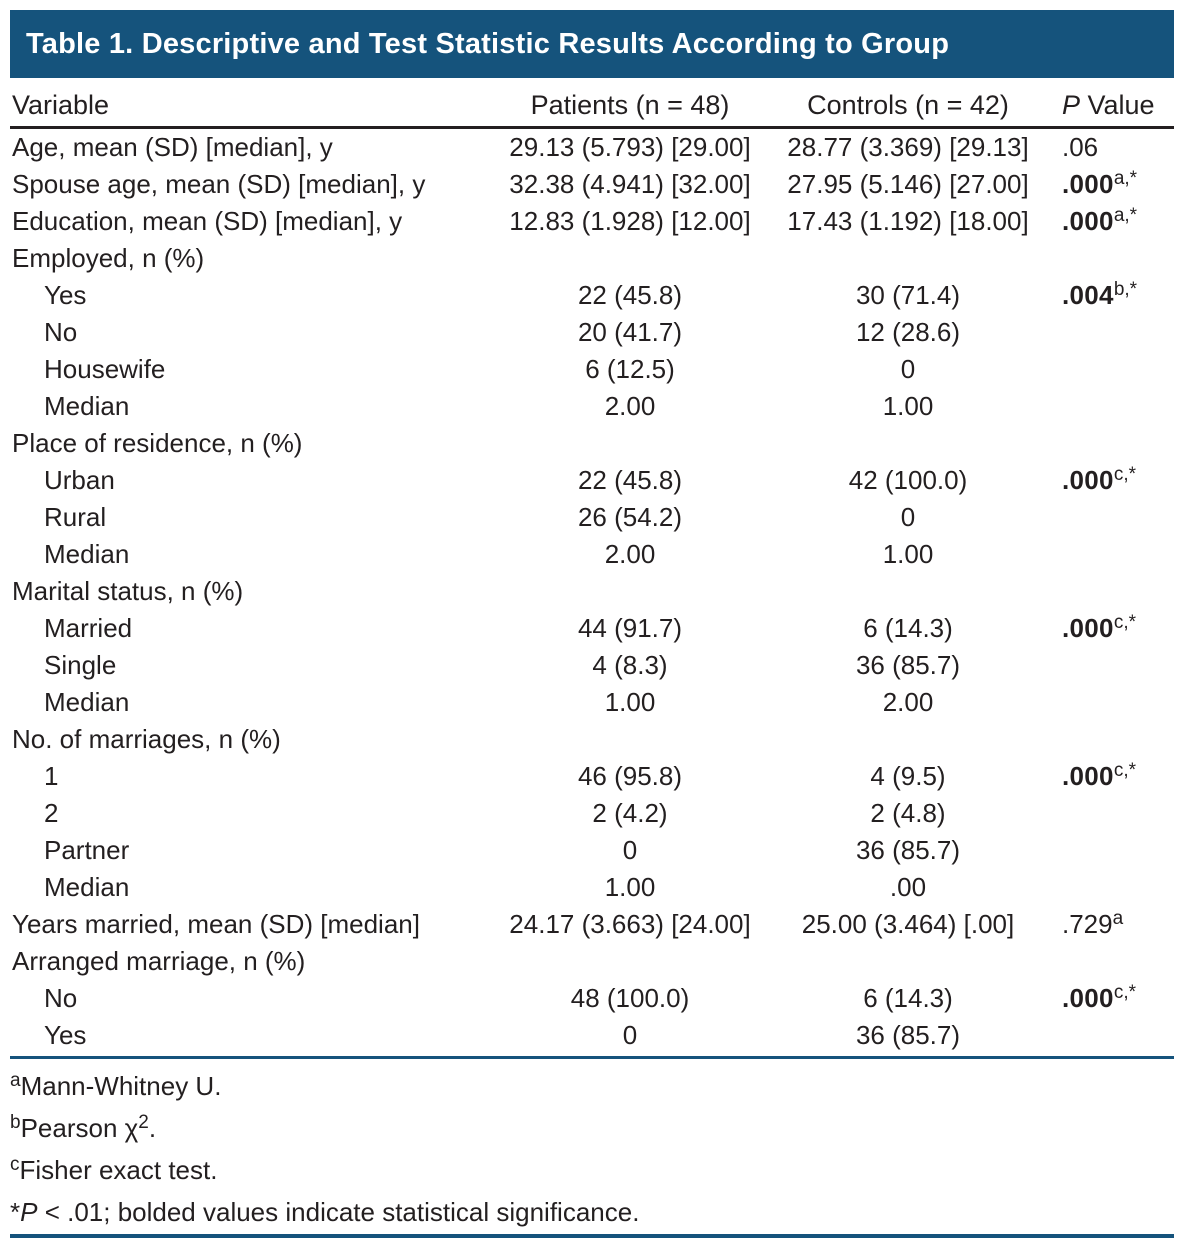 Image resolution: width=1184 pixels, height=1239 pixels. What do you see at coordinates (87, 850) in the screenshot?
I see `row-label: Partner` at bounding box center [87, 850].